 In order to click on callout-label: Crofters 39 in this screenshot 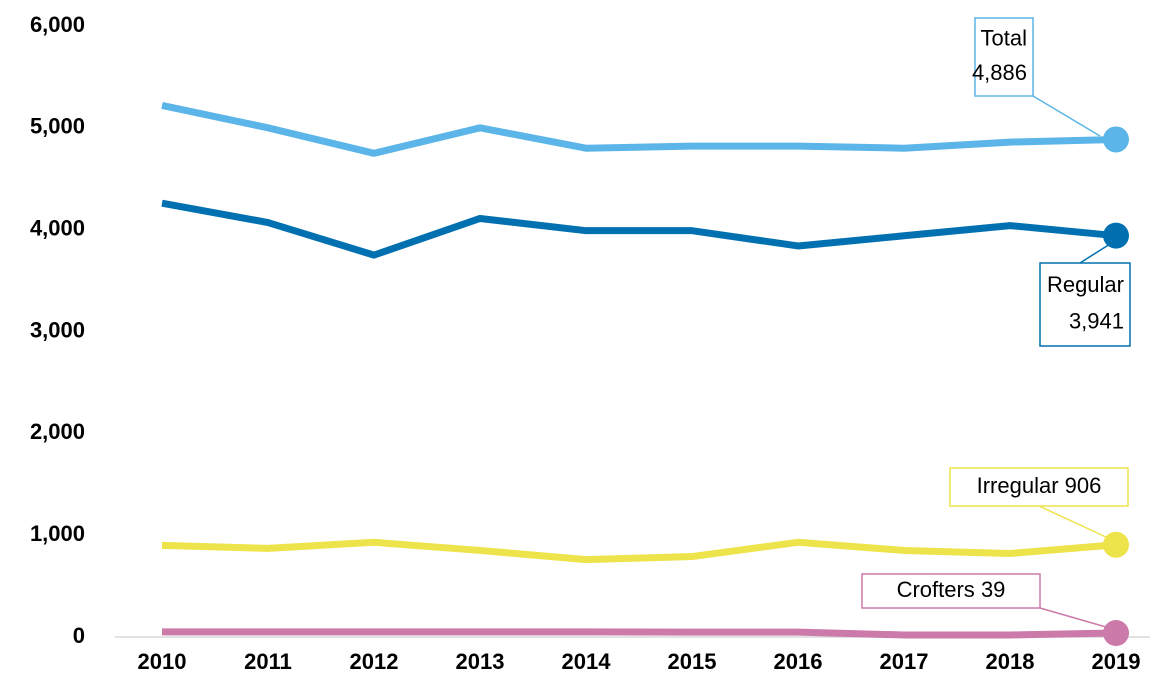, I will do `click(951, 589)`.